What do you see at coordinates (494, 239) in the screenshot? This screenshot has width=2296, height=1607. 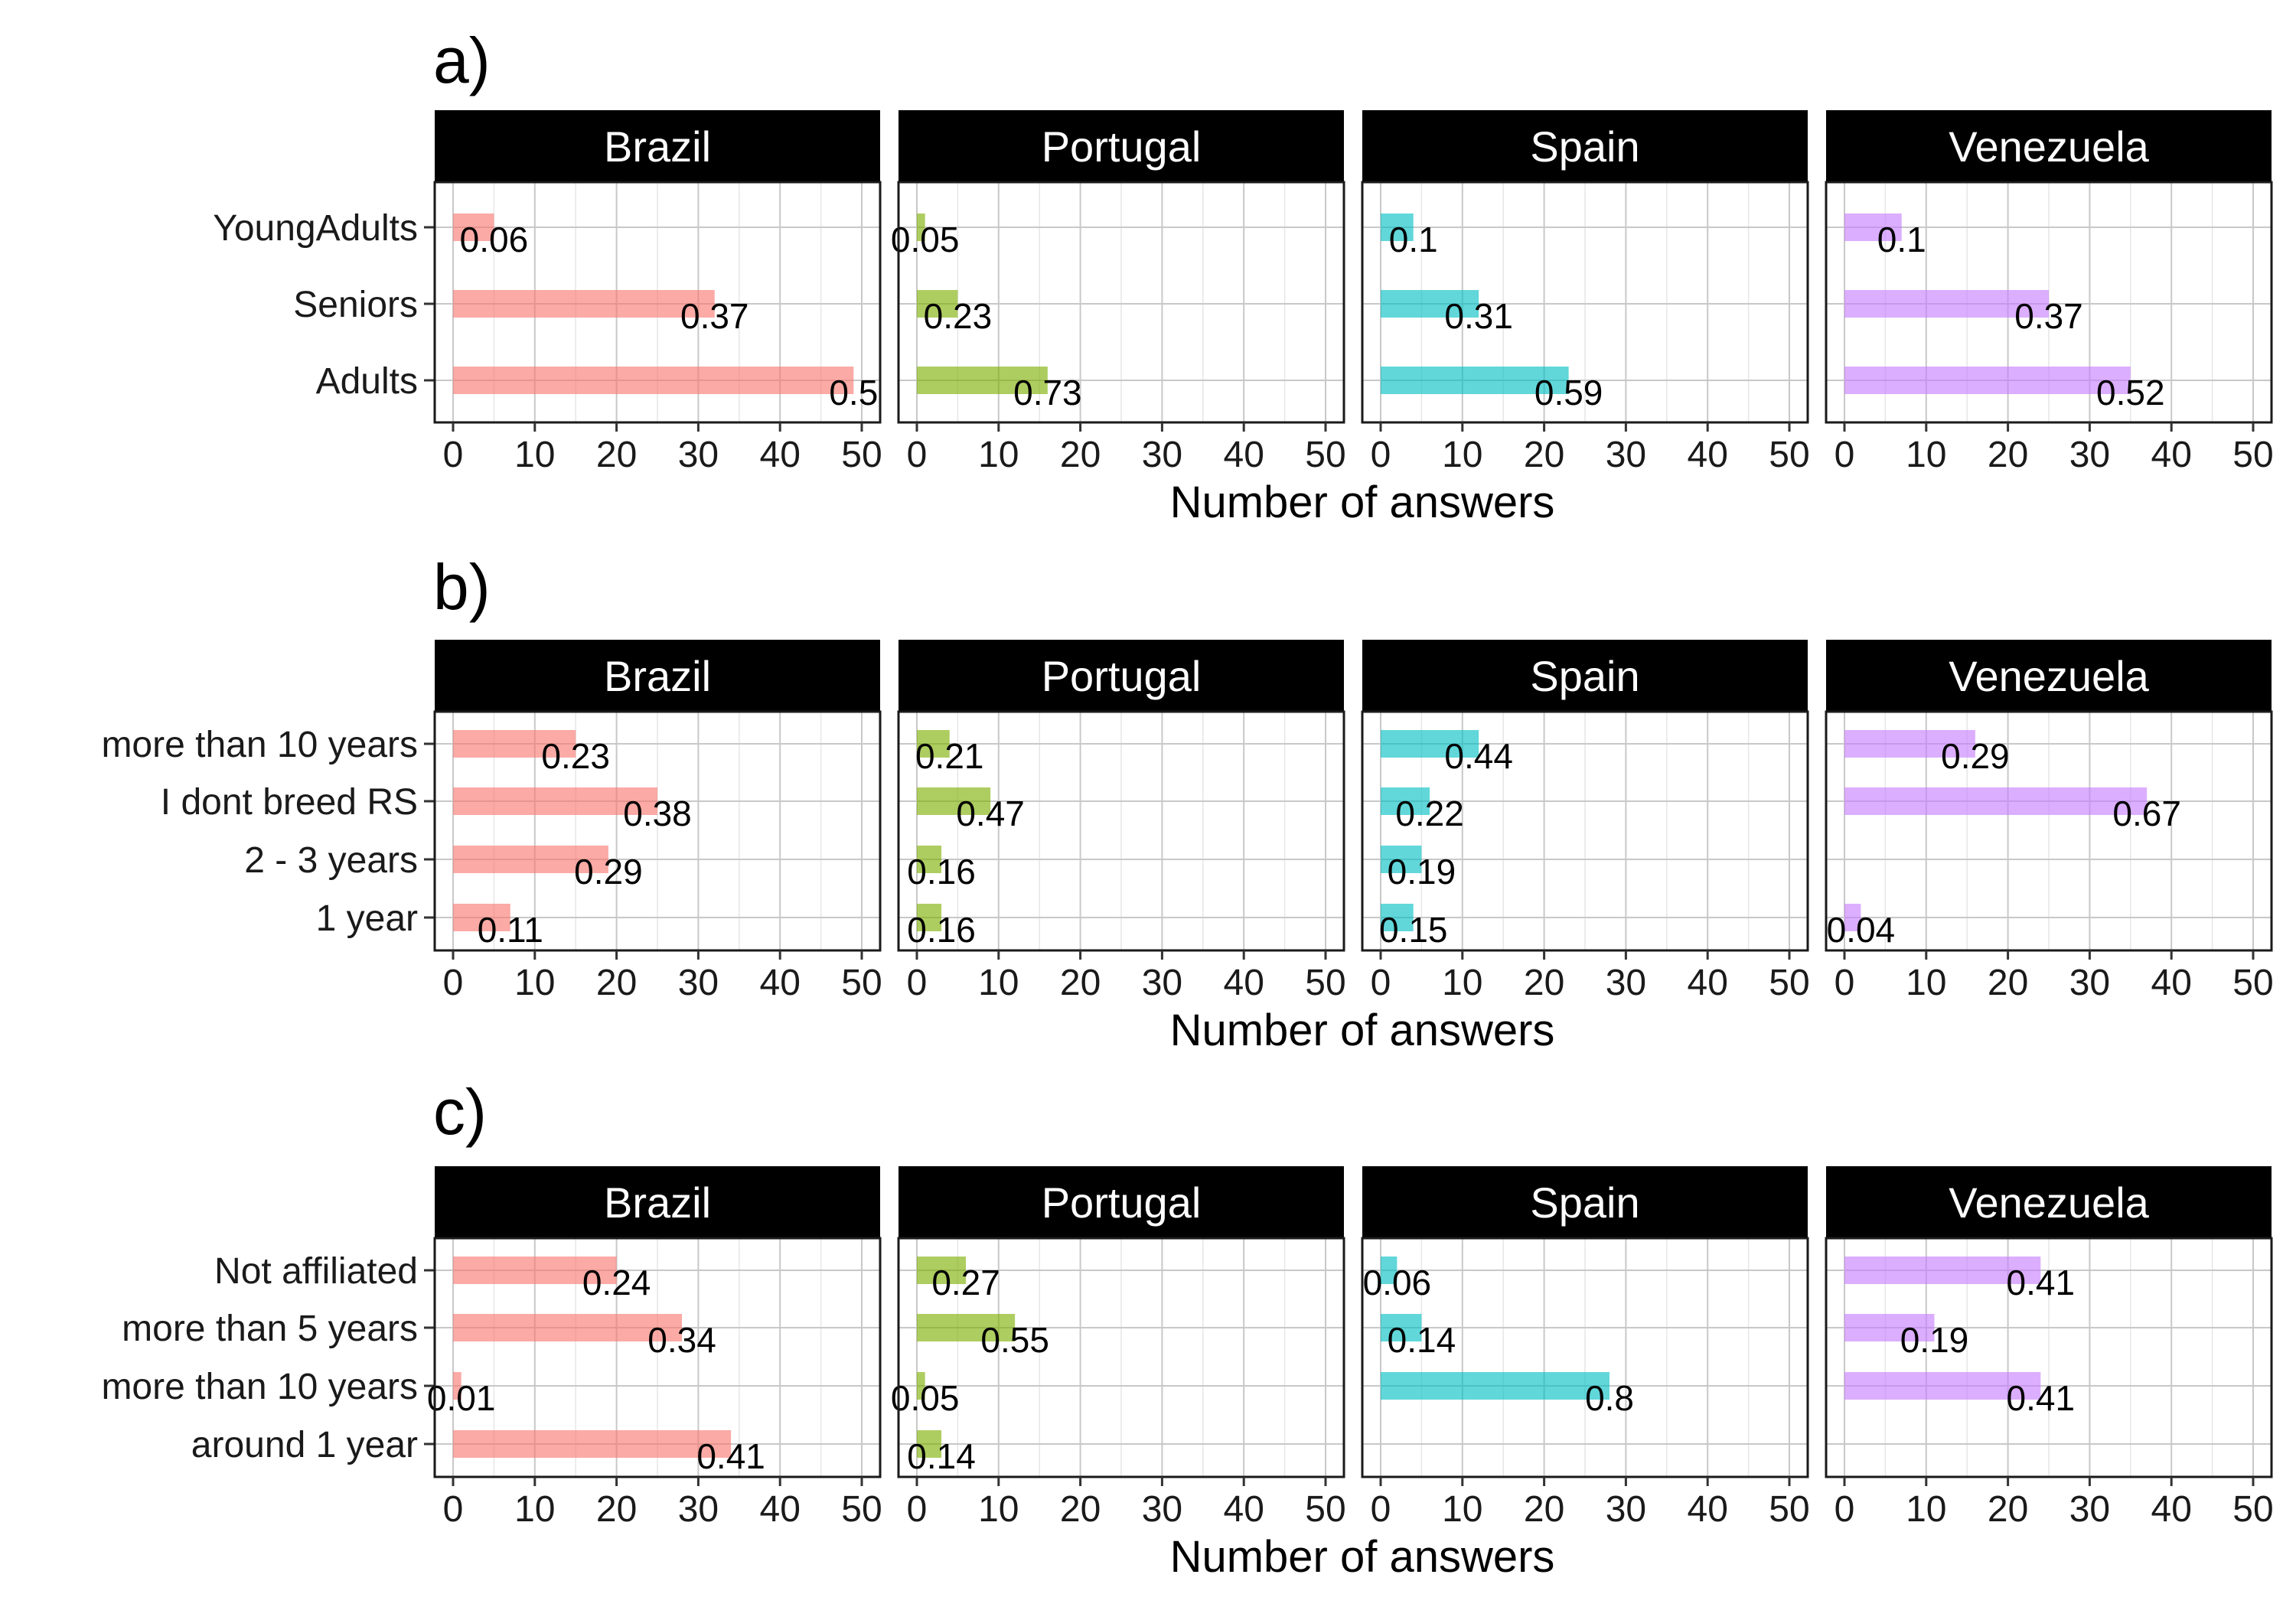 I see `bar-value-label: 0.06` at bounding box center [494, 239].